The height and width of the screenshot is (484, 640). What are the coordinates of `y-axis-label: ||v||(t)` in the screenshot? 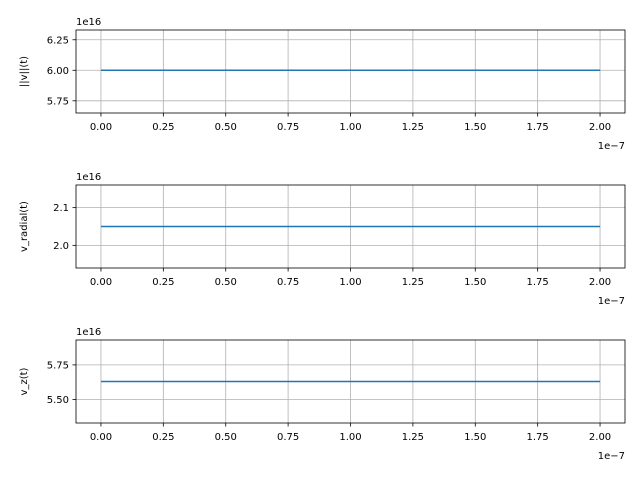 It's located at (24, 71).